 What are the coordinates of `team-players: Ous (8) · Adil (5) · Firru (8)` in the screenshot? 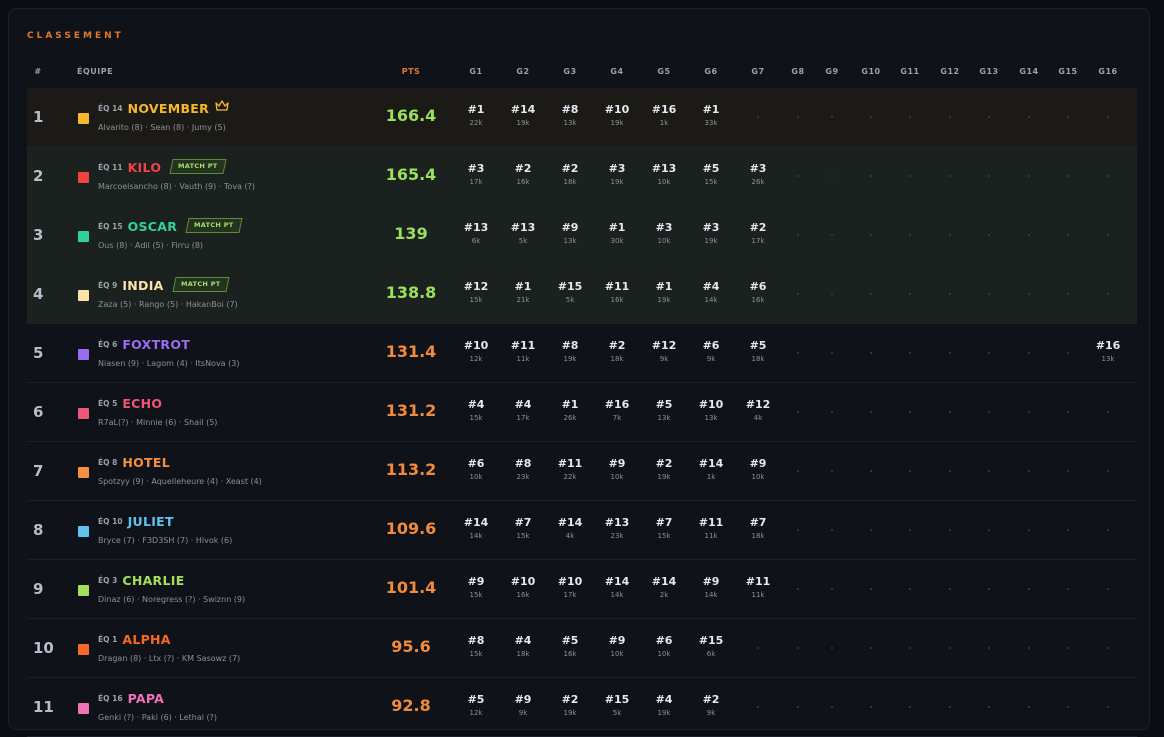 It's located at (151, 245).